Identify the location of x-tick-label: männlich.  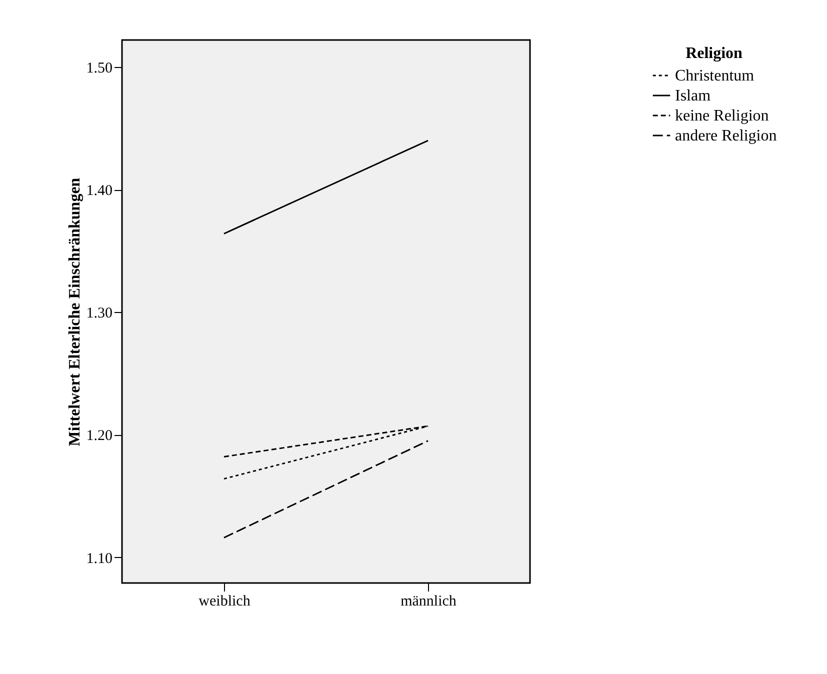
(428, 602).